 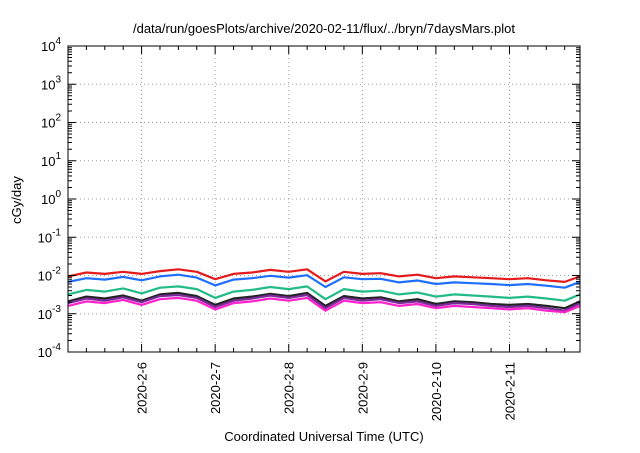 I want to click on y-tick-label: 10², so click(x=51, y=122).